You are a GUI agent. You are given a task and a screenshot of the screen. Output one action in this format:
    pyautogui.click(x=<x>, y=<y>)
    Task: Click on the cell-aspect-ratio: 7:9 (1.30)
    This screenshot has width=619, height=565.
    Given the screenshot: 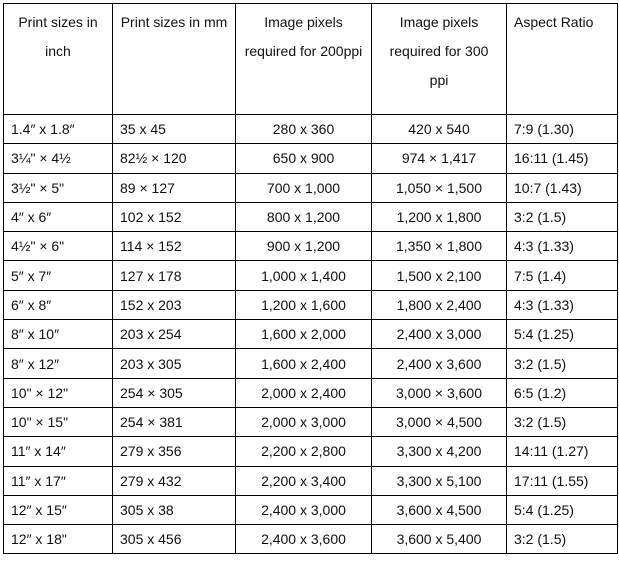 What is the action you would take?
    pyautogui.click(x=562, y=129)
    